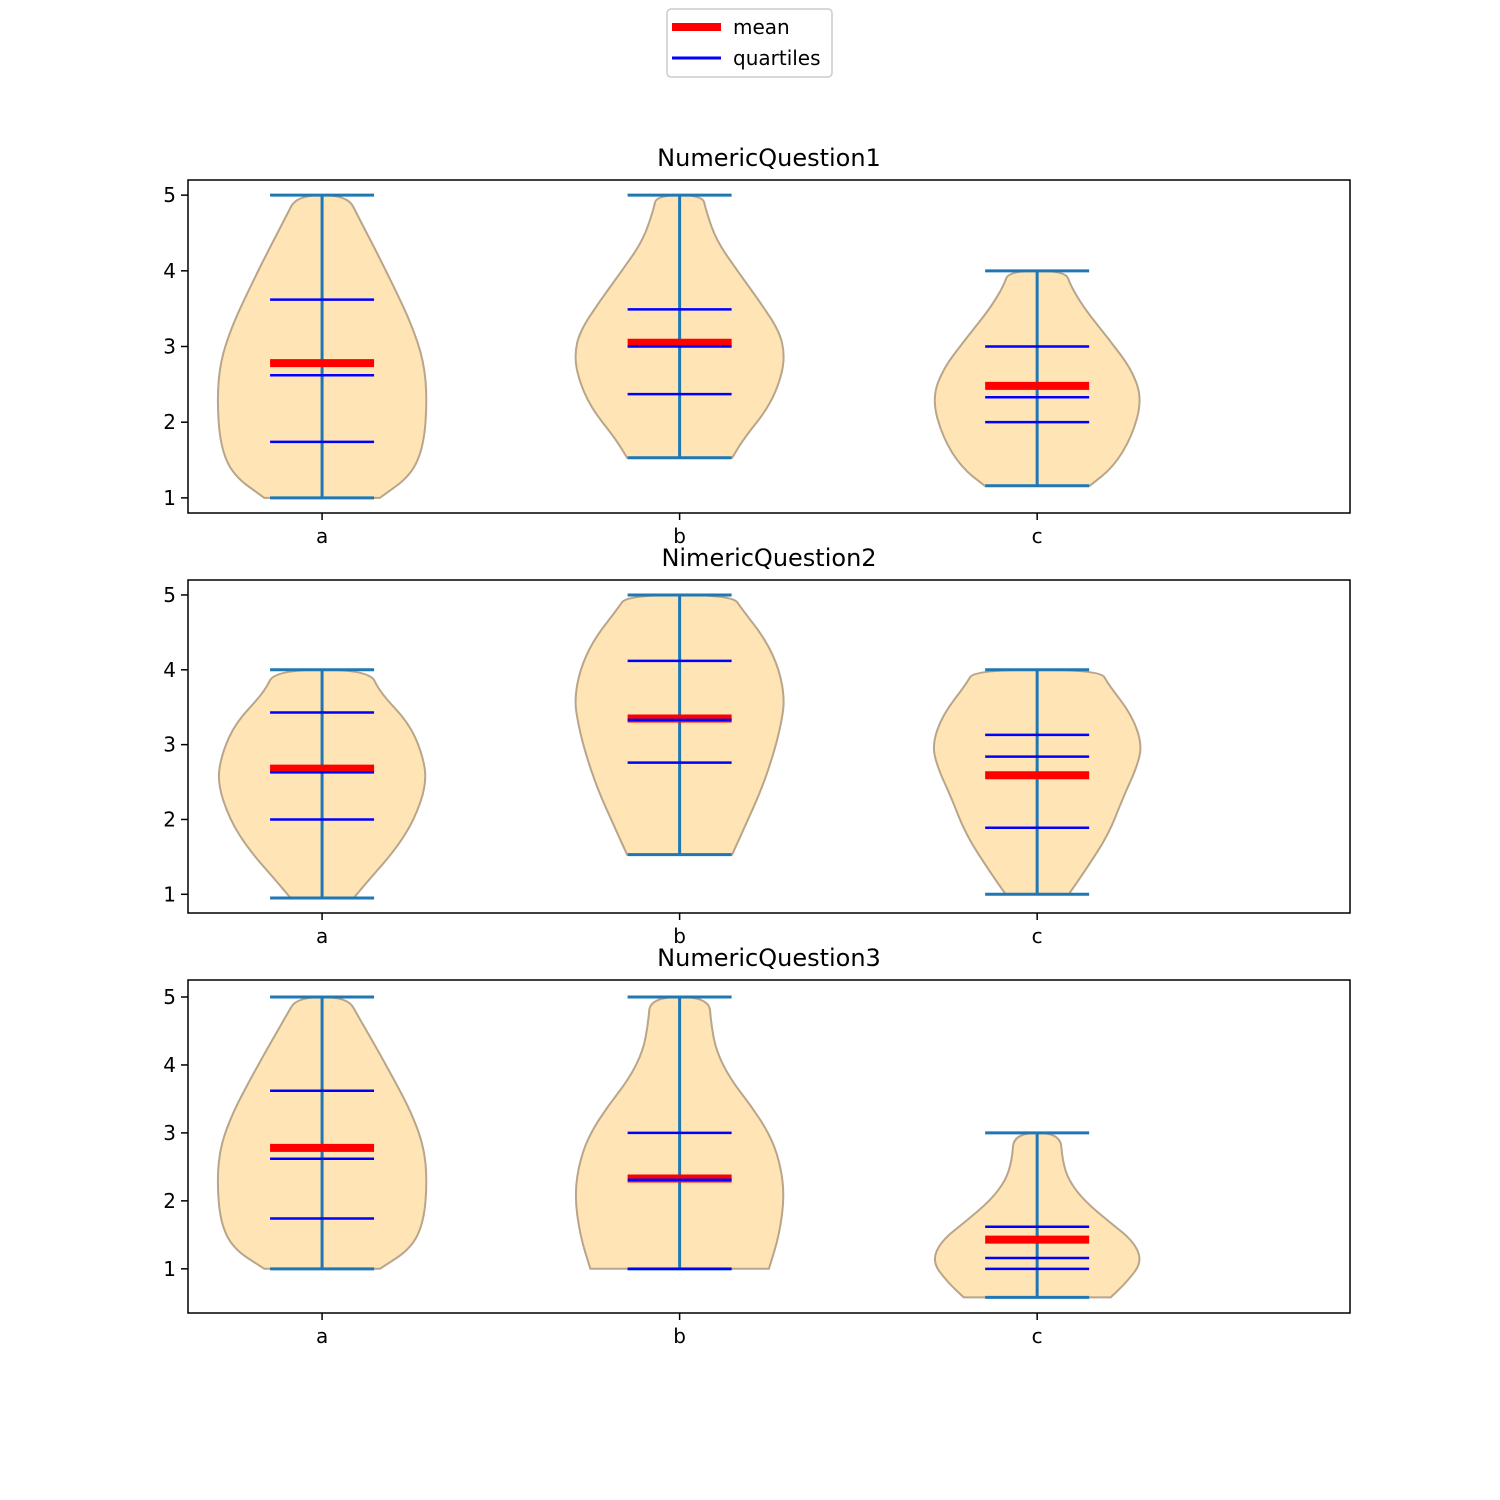 This screenshot has width=1500, height=1500. Describe the element at coordinates (761, 27) in the screenshot. I see `legend-mean-label: mean` at that location.